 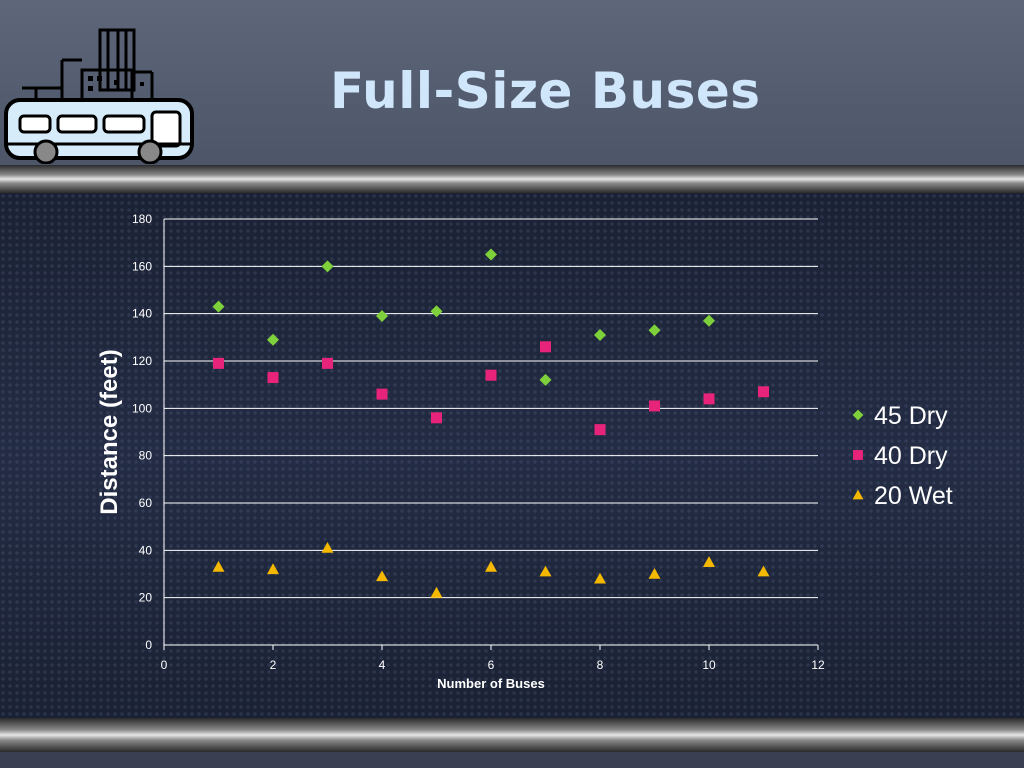 I want to click on y-tick-label: 120, so click(x=142, y=361).